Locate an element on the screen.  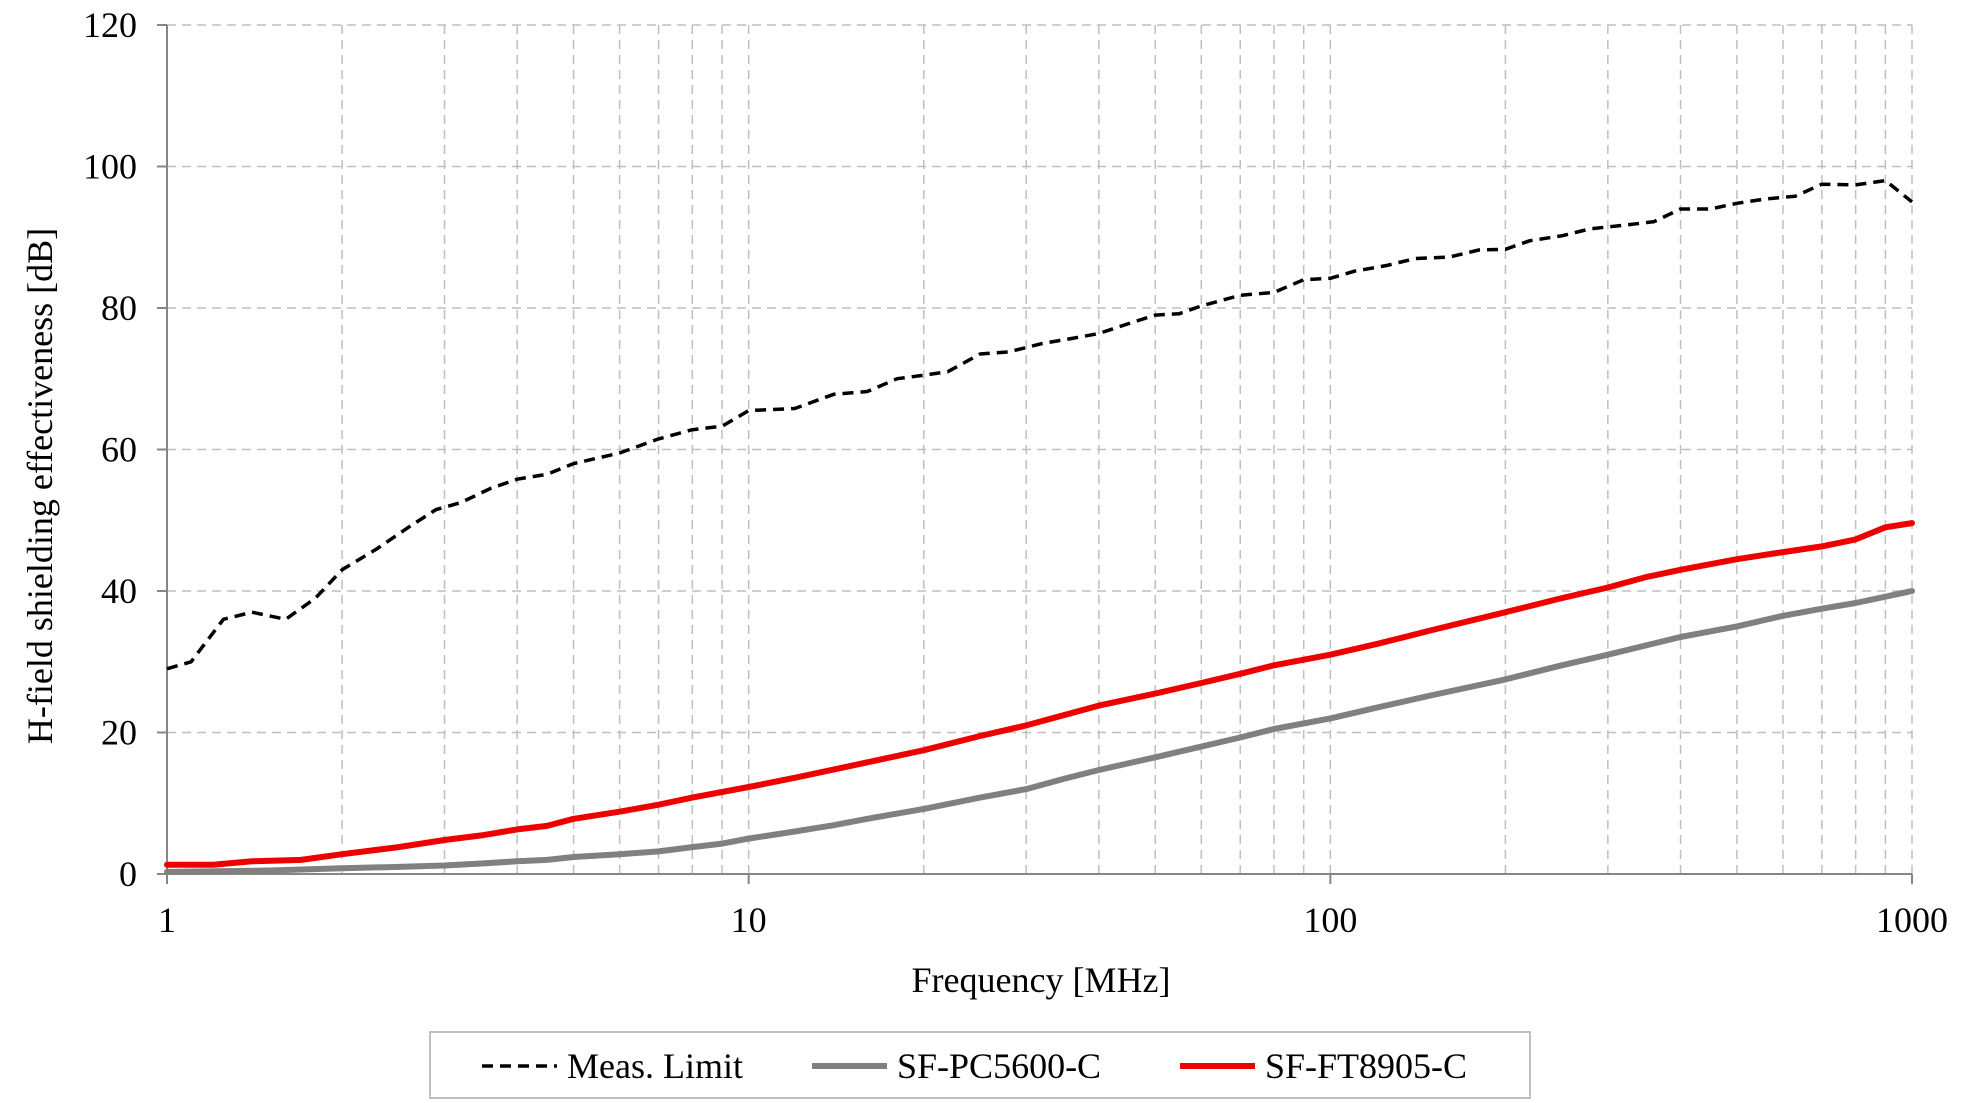
y-tick-label: 80 is located at coordinates (119, 308).